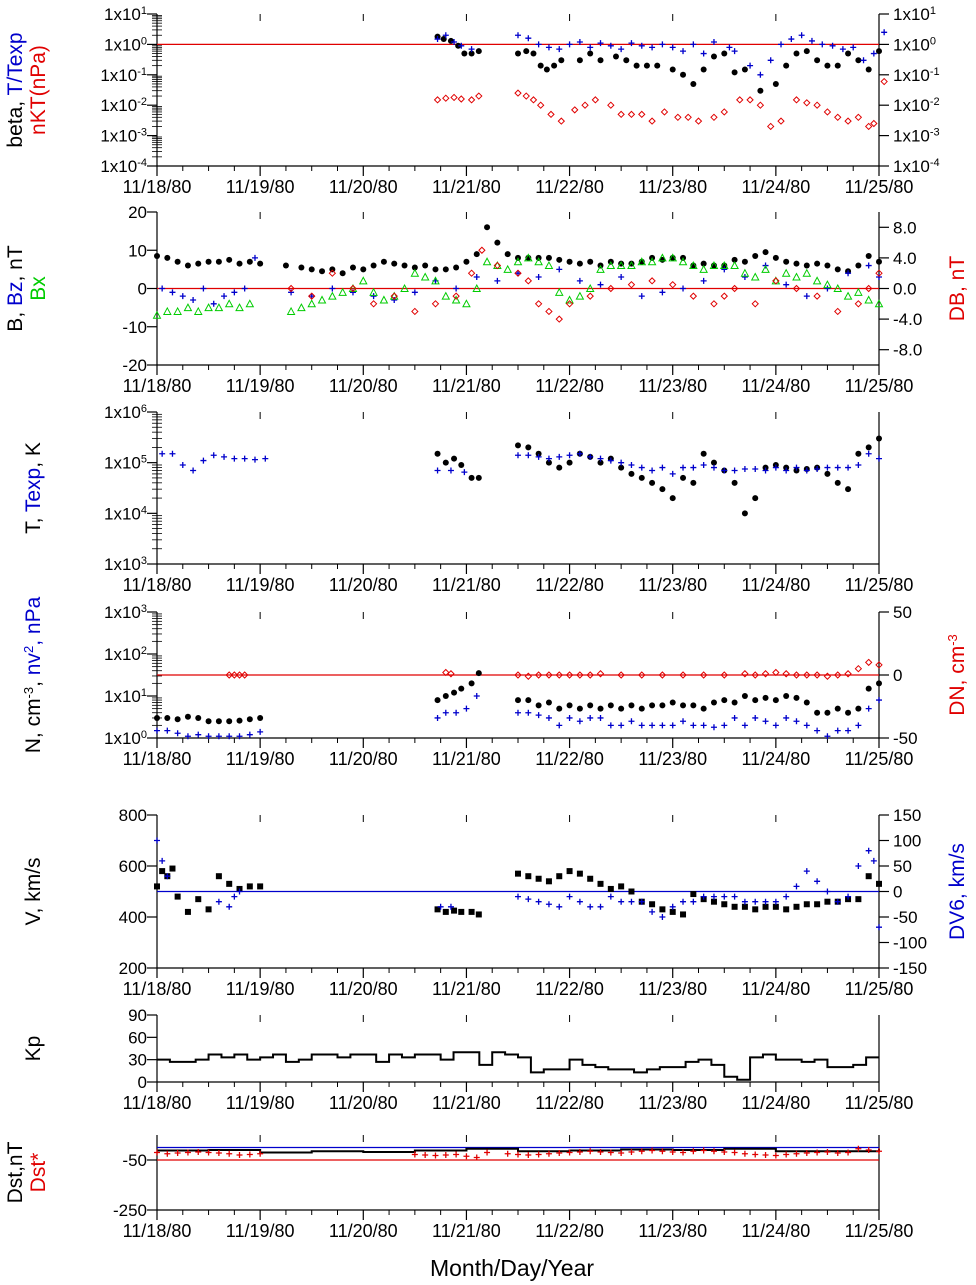  What do you see at coordinates (672, 585) in the screenshot?
I see `x-tick-label: 11/23/80` at bounding box center [672, 585].